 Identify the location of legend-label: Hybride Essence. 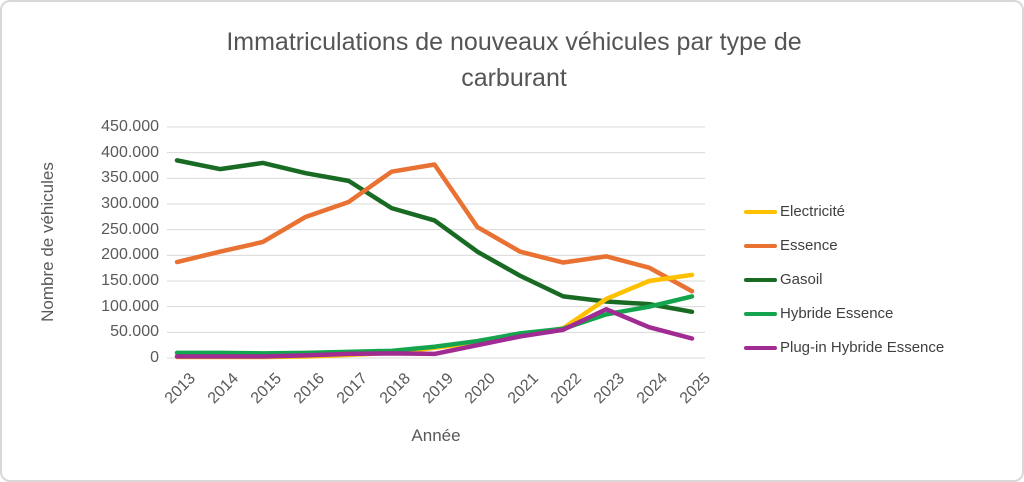
(837, 313).